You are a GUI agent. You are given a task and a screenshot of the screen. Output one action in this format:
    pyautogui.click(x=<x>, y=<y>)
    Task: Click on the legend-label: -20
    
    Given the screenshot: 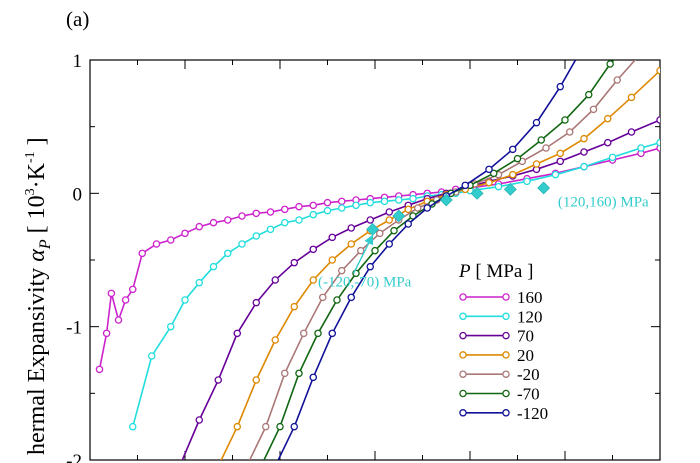 What is the action you would take?
    pyautogui.click(x=528, y=374)
    